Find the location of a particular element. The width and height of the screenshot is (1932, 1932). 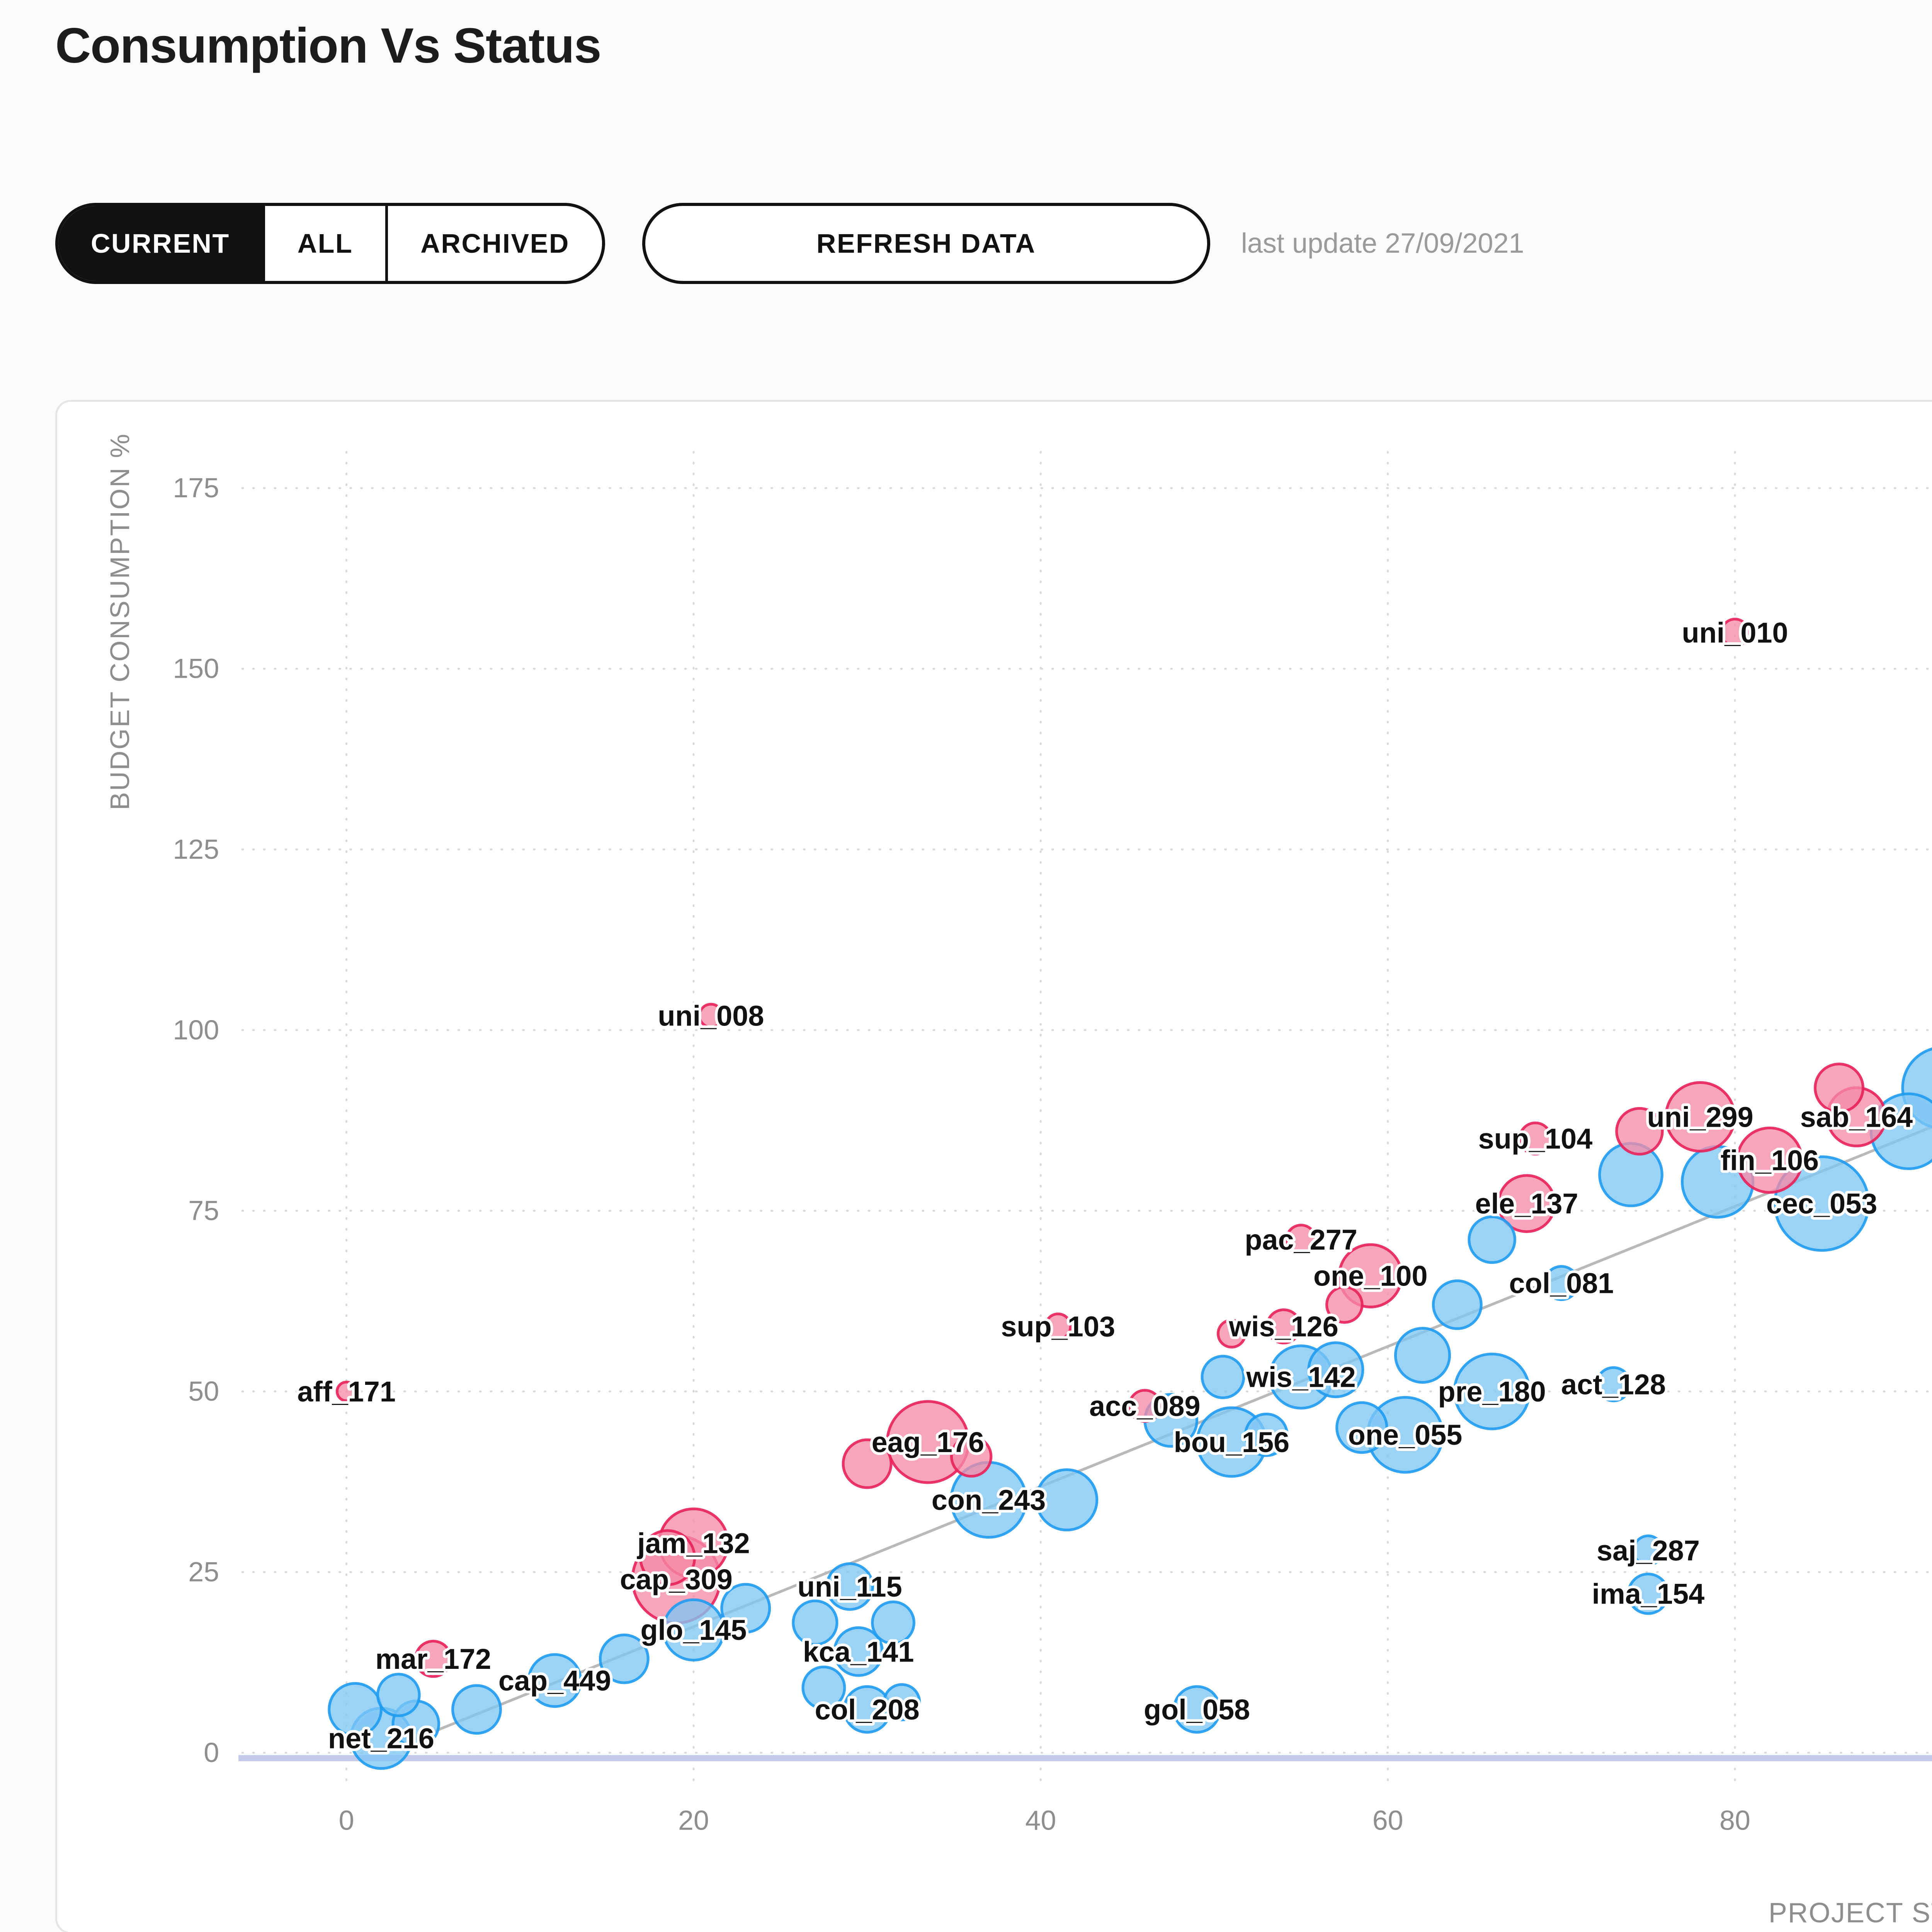

bubble-label: sup_104 is located at coordinates (1536, 1138).